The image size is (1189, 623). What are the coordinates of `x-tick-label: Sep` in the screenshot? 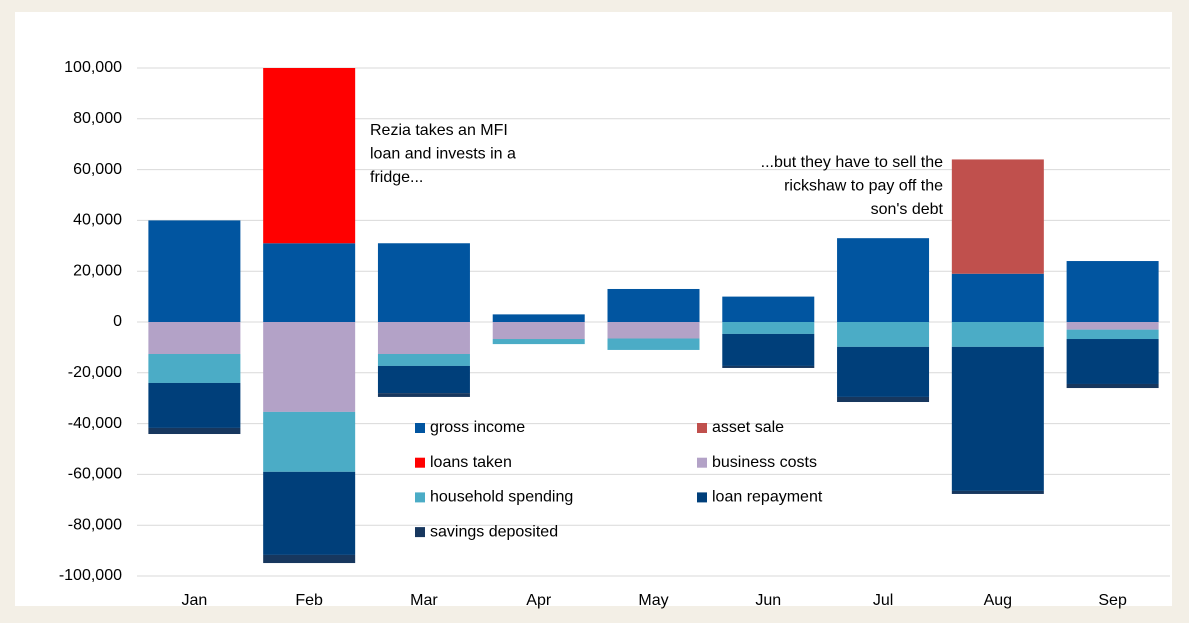 It's located at (1112, 600).